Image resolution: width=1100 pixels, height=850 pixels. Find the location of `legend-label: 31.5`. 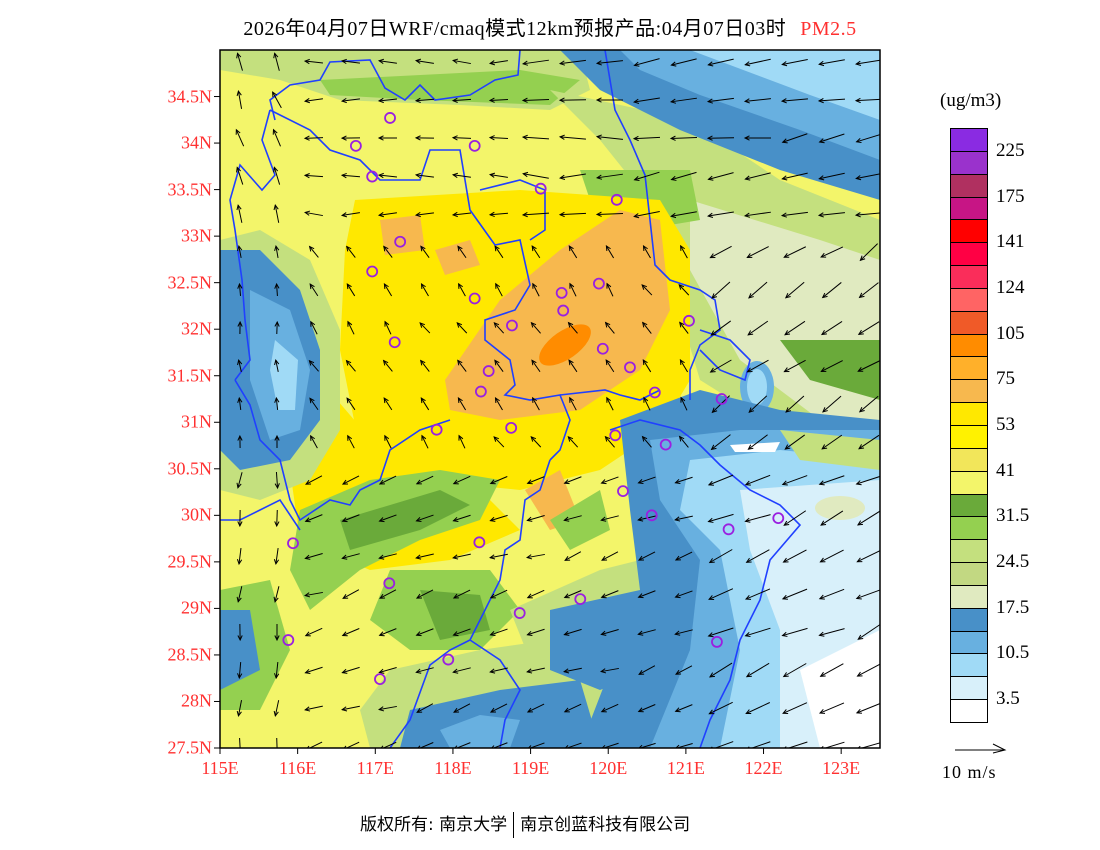

legend-label: 31.5 is located at coordinates (1013, 516).